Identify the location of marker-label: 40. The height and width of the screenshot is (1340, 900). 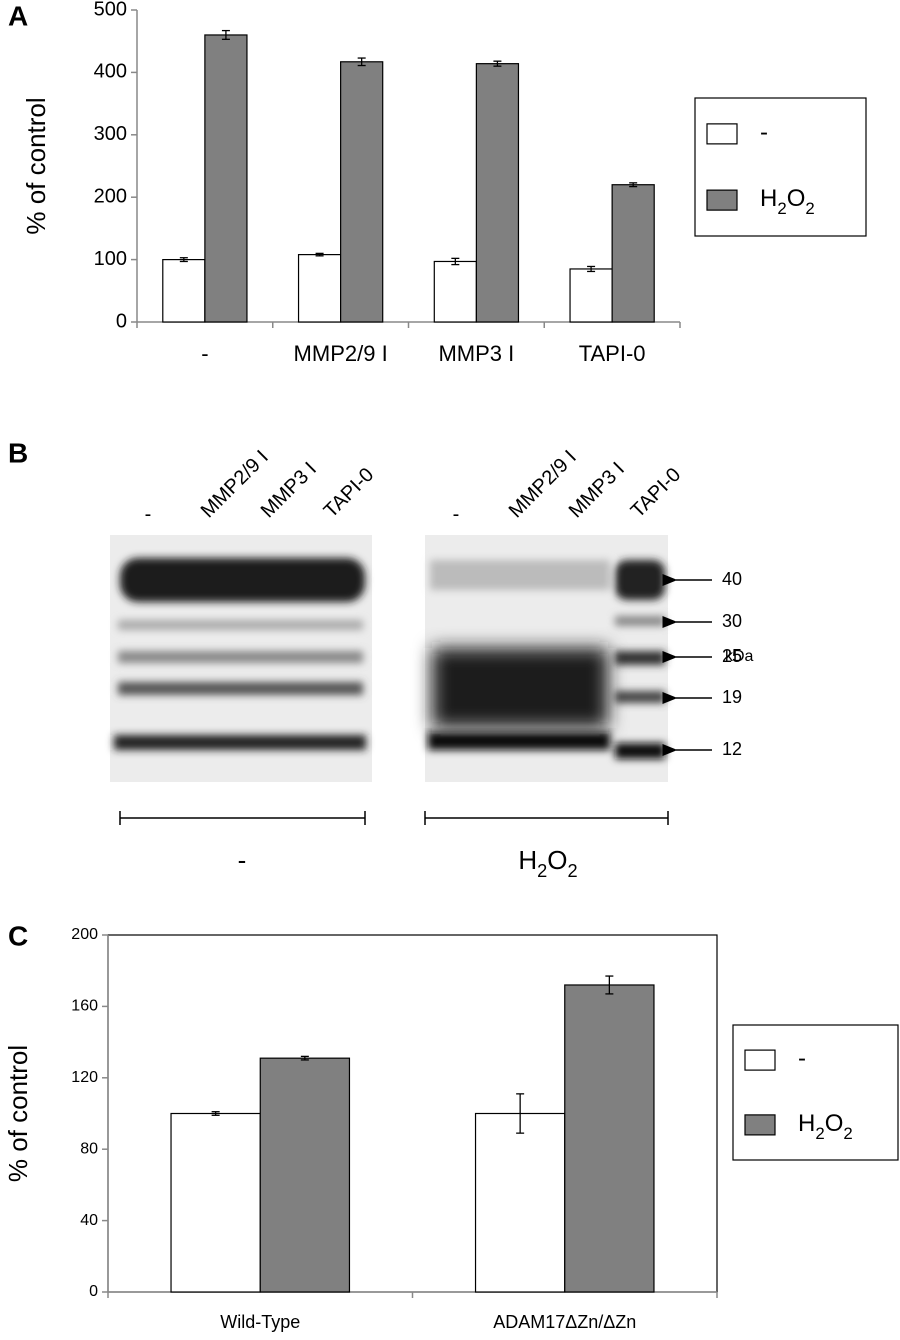
(732, 579).